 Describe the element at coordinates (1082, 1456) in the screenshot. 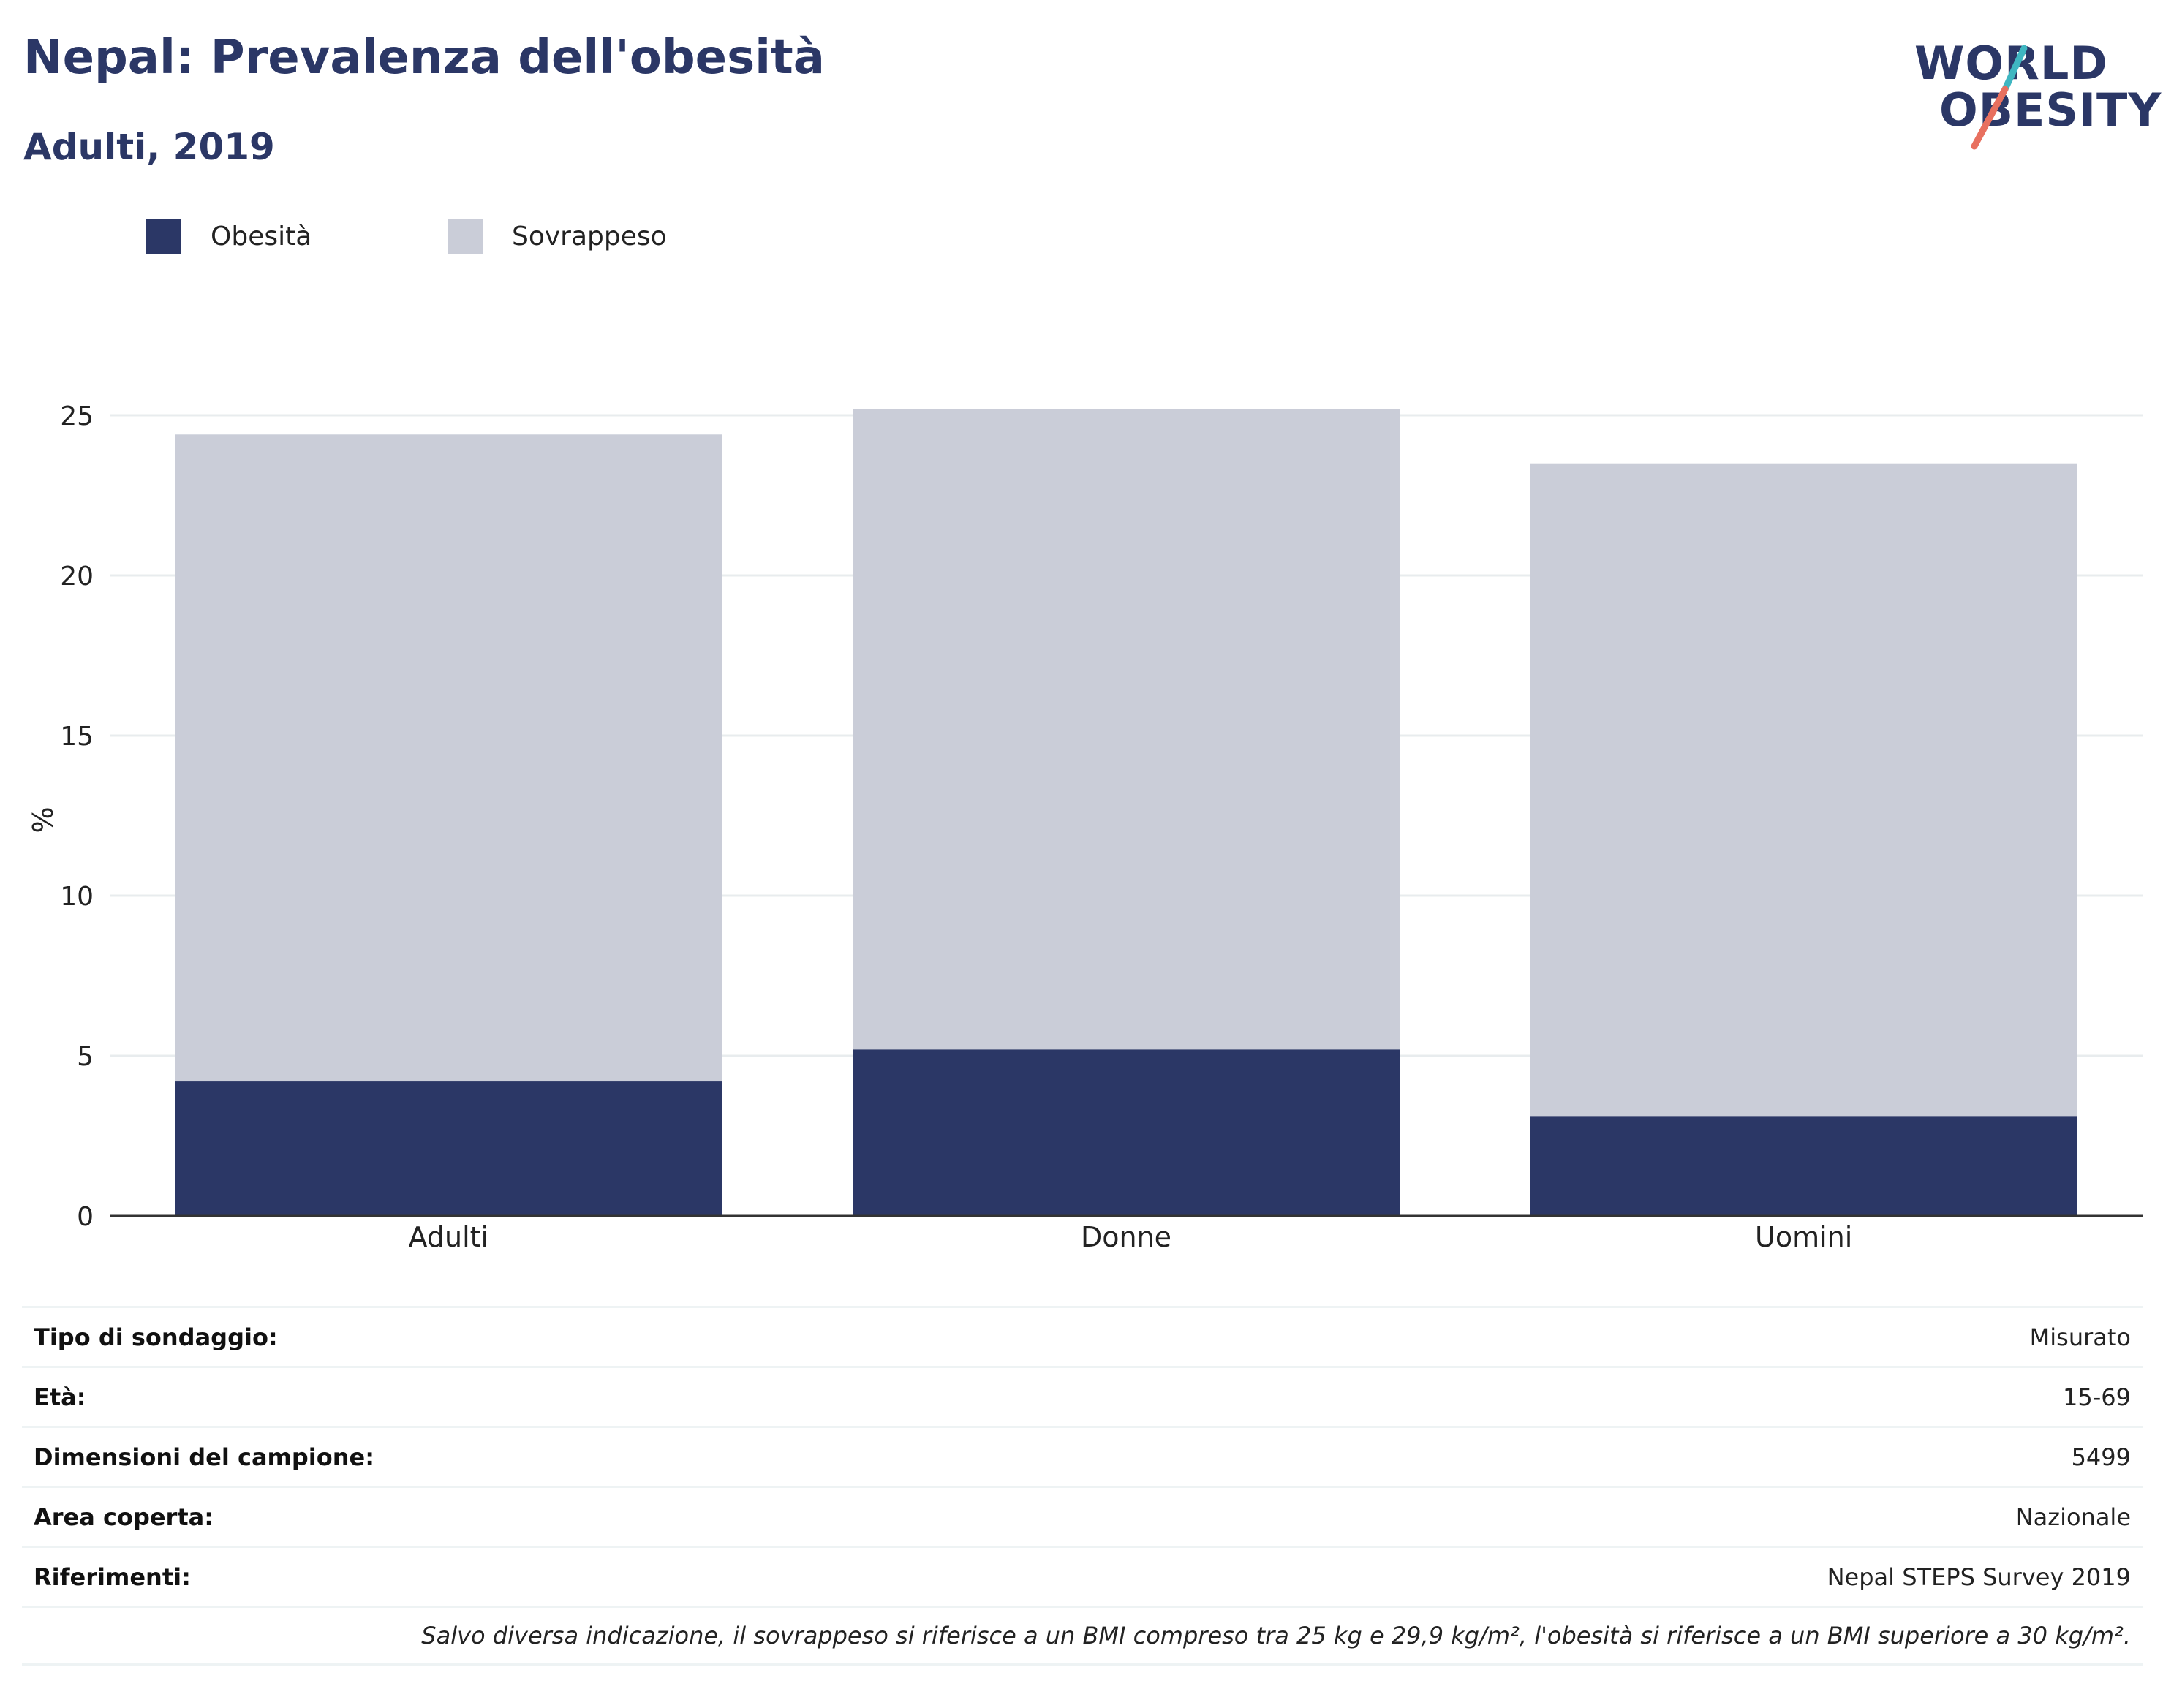

I see `info-row-sample-size: Dimensioni del campione: 5499` at that location.